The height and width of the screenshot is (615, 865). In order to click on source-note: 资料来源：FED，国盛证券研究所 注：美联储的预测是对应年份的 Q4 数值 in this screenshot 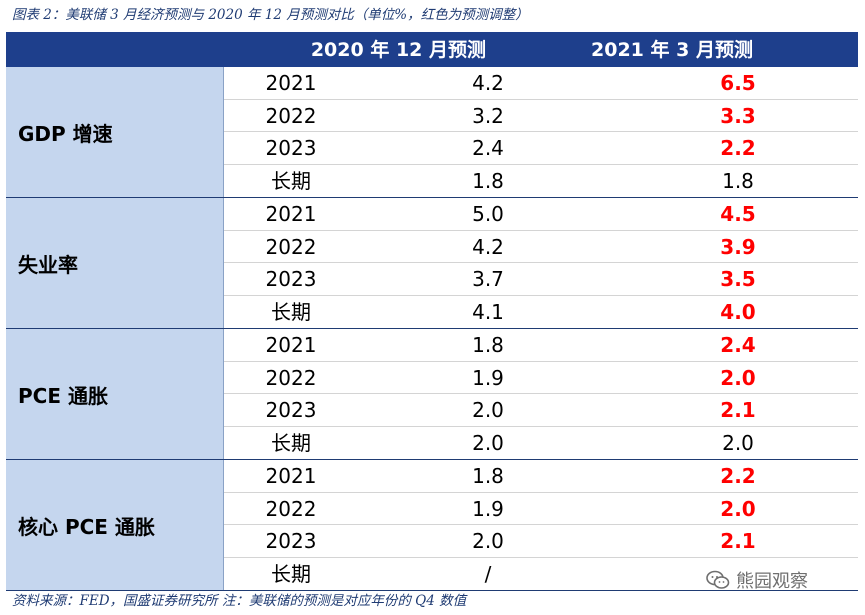, I will do `click(239, 601)`.